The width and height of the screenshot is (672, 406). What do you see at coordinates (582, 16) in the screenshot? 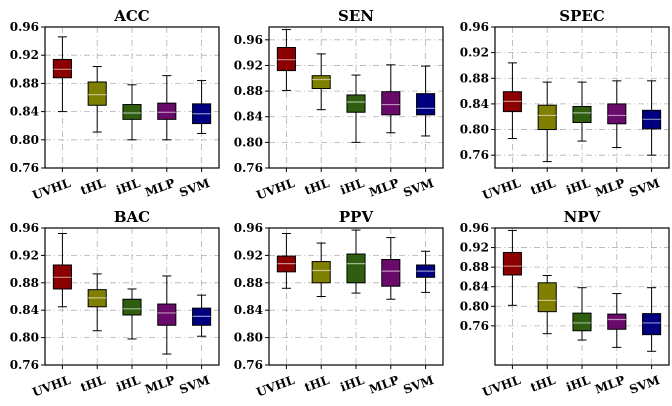
I see `panel-title: SPEC` at bounding box center [582, 16].